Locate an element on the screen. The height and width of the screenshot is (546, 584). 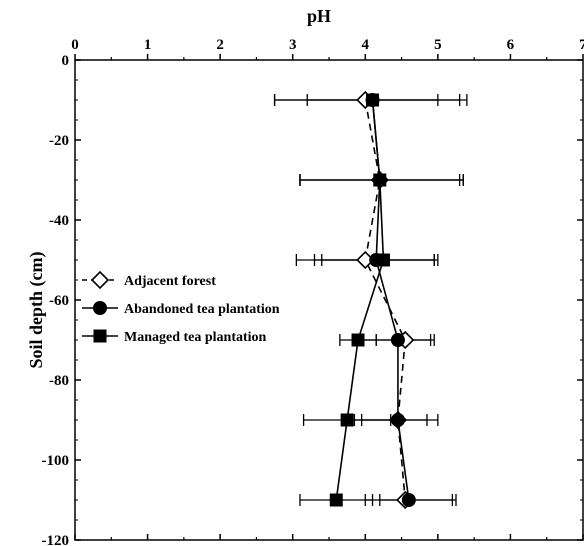
x-tick-label: 7 is located at coordinates (581, 45).